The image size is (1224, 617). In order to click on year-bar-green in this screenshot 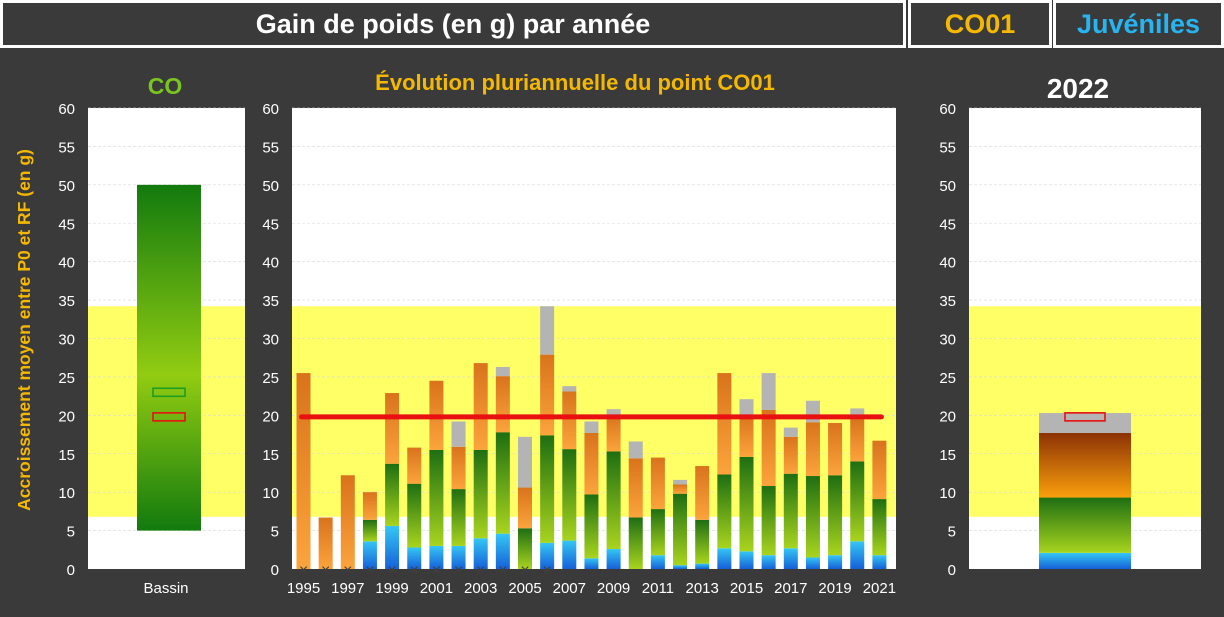, I will do `click(1085, 525)`.